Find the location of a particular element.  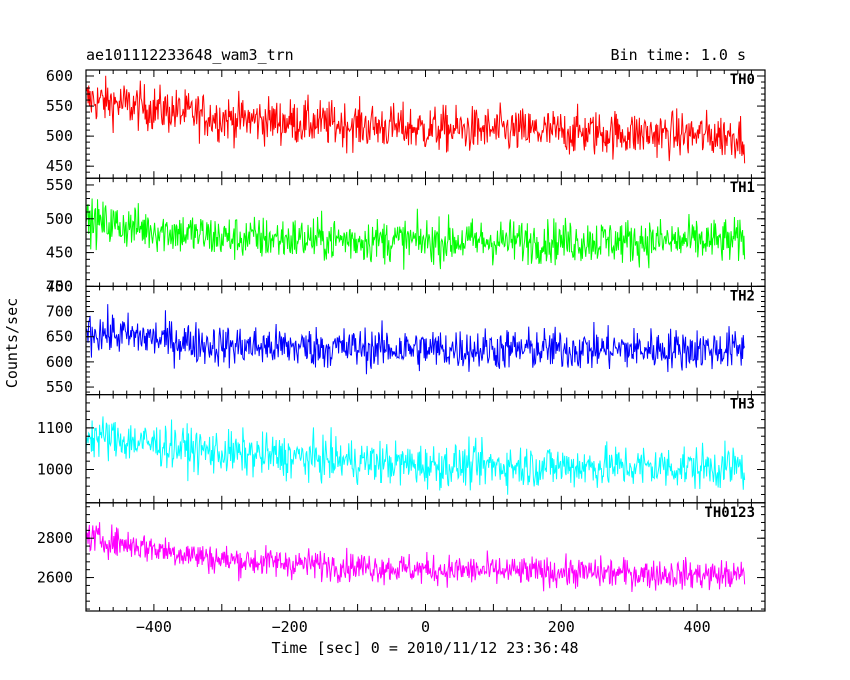

x-tick-label: 0 is located at coordinates (425, 627).